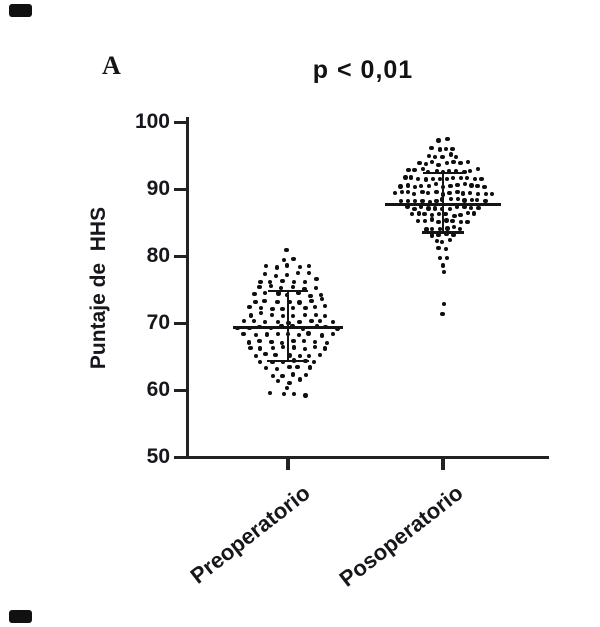 The height and width of the screenshot is (627, 600). I want to click on y-tick-label: 70, so click(158, 322).